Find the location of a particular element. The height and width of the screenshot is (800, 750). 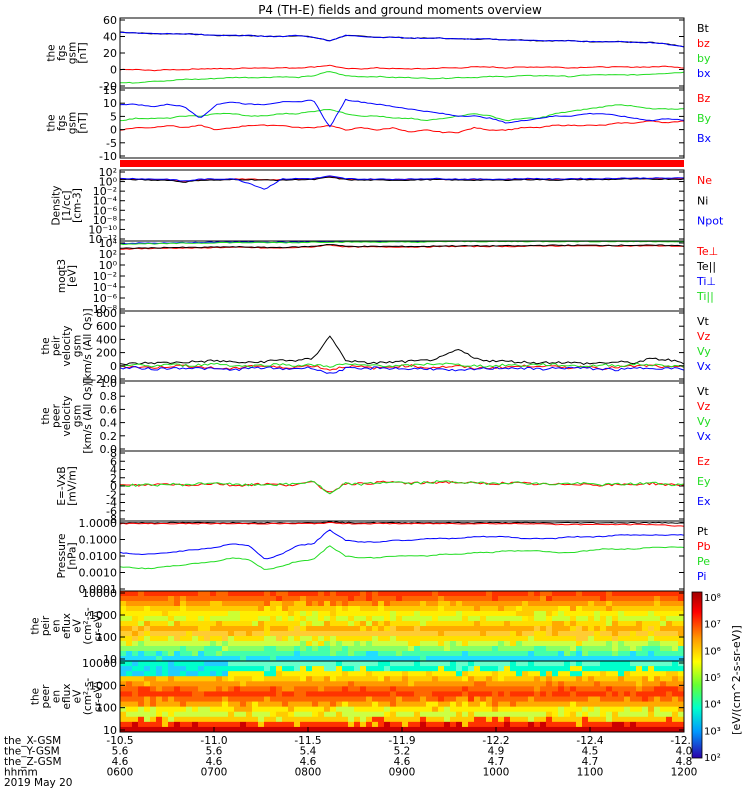

colorbar-label: [eV/(cm^2-s-sr-eV)] is located at coordinates (736, 680).